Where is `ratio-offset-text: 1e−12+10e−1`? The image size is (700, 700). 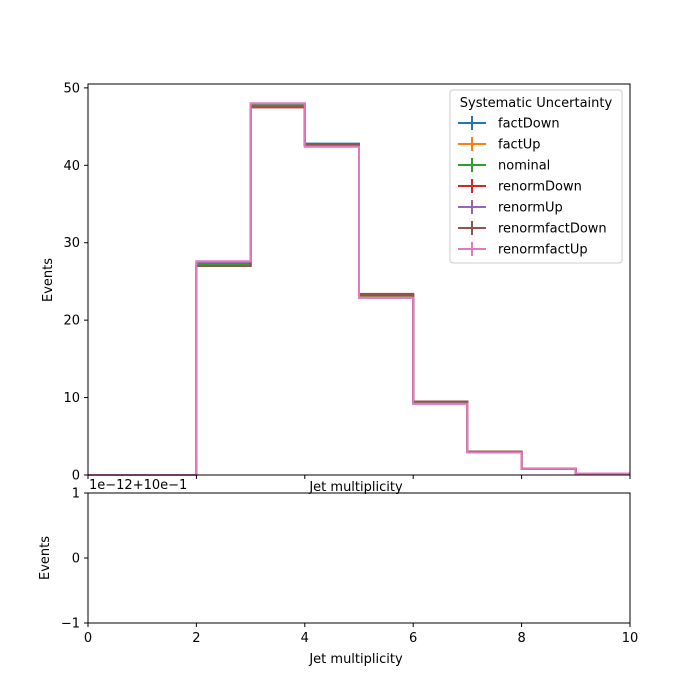
ratio-offset-text: 1e−12+10e−1 is located at coordinates (138, 485).